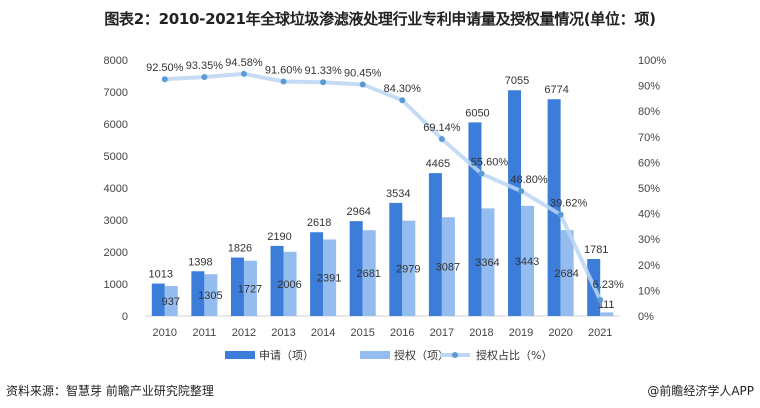 This screenshot has width=760, height=408. What do you see at coordinates (442, 333) in the screenshot?
I see `x-tick-label: 2017` at bounding box center [442, 333].